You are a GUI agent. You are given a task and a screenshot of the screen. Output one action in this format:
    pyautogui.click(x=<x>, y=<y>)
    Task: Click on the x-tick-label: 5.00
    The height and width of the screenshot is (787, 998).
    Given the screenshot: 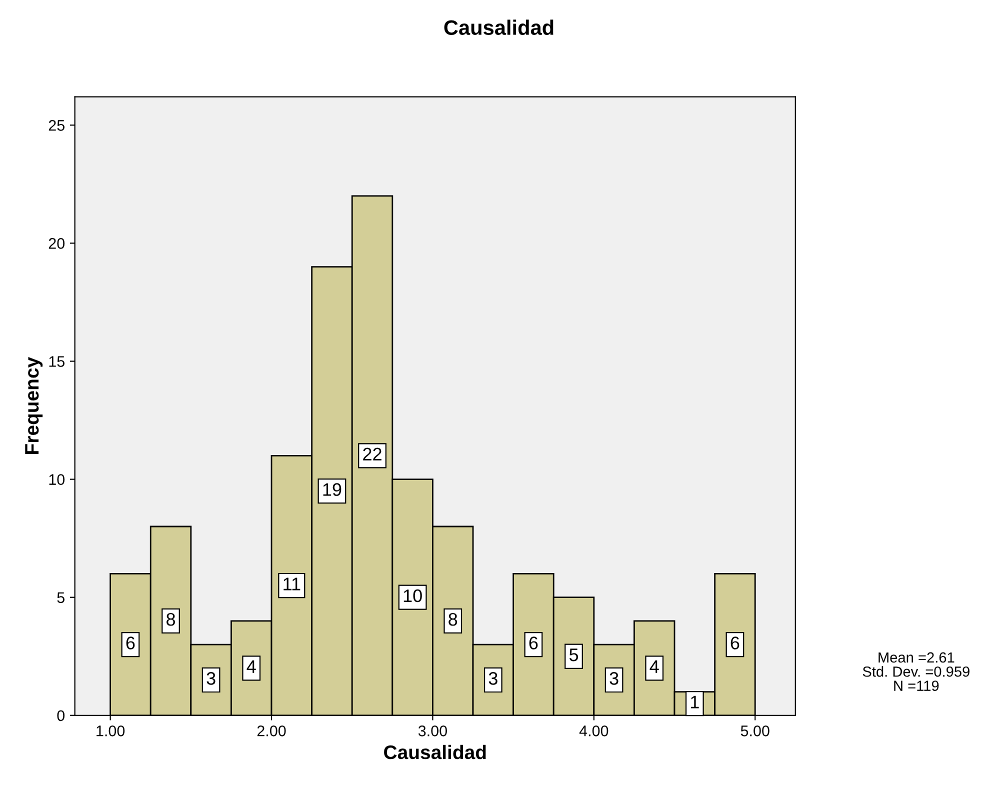 What is the action you would take?
    pyautogui.click(x=755, y=731)
    